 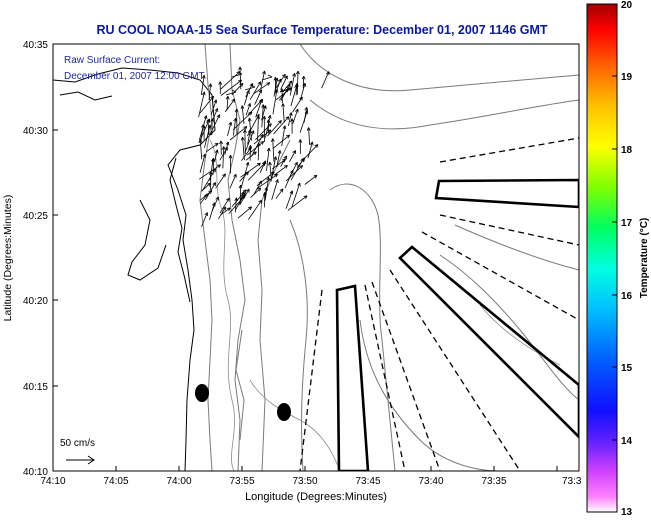 What do you see at coordinates (602, 258) in the screenshot?
I see `colorbar-gradient` at bounding box center [602, 258].